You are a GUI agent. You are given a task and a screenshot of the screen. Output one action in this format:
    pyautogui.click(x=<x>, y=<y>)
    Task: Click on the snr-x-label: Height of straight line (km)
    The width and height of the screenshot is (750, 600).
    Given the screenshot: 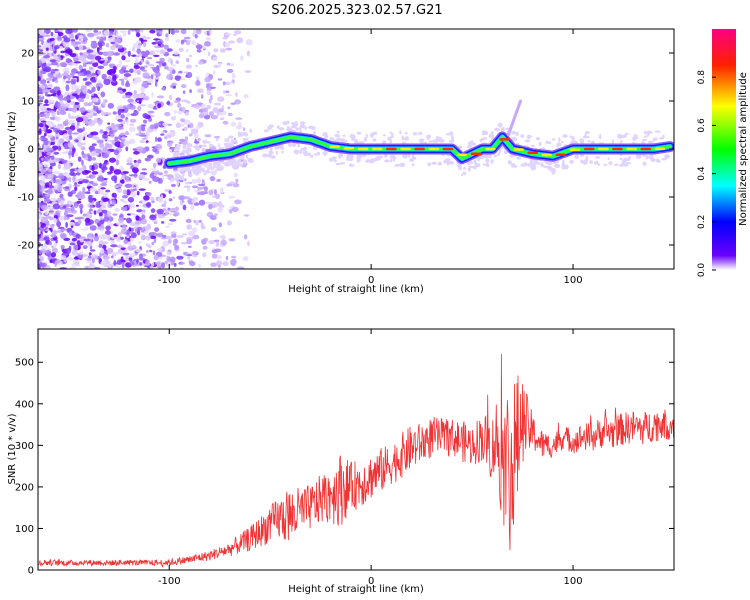 What is the action you would take?
    pyautogui.click(x=356, y=589)
    